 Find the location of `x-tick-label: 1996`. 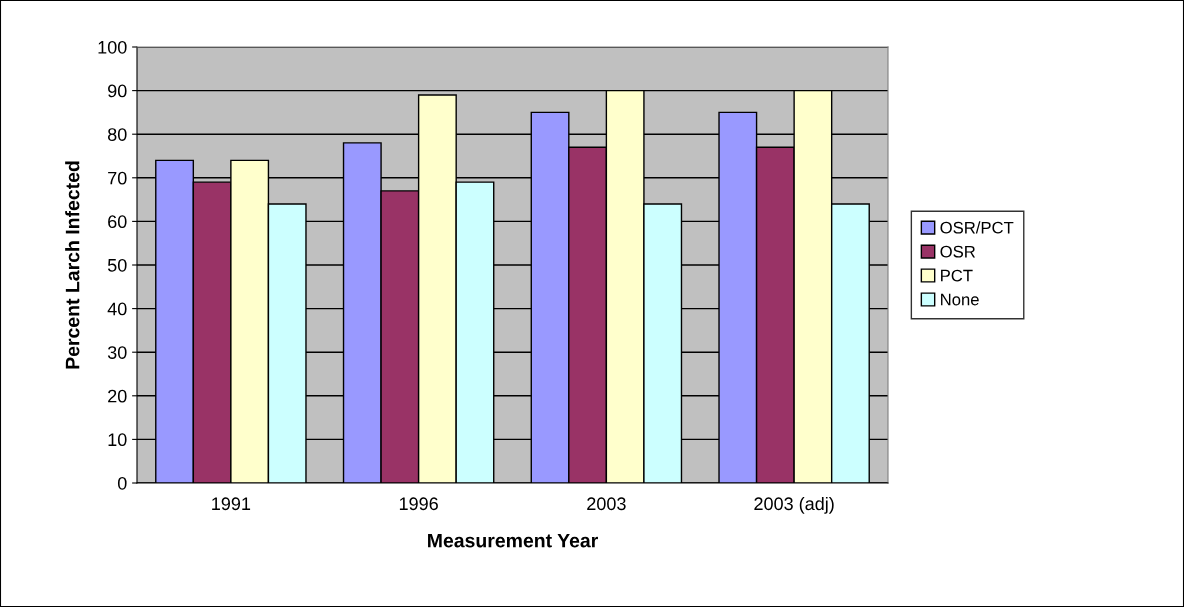

x-tick-label: 1996 is located at coordinates (418, 504).